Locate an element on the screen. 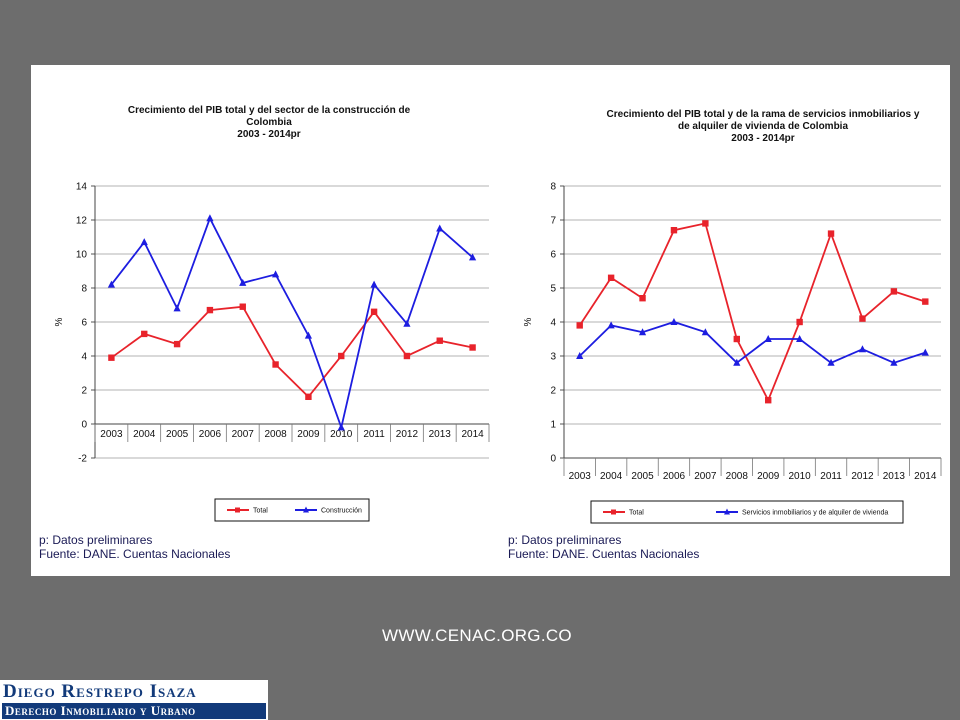 The width and height of the screenshot is (960, 720). legend-label: Total is located at coordinates (260, 511).